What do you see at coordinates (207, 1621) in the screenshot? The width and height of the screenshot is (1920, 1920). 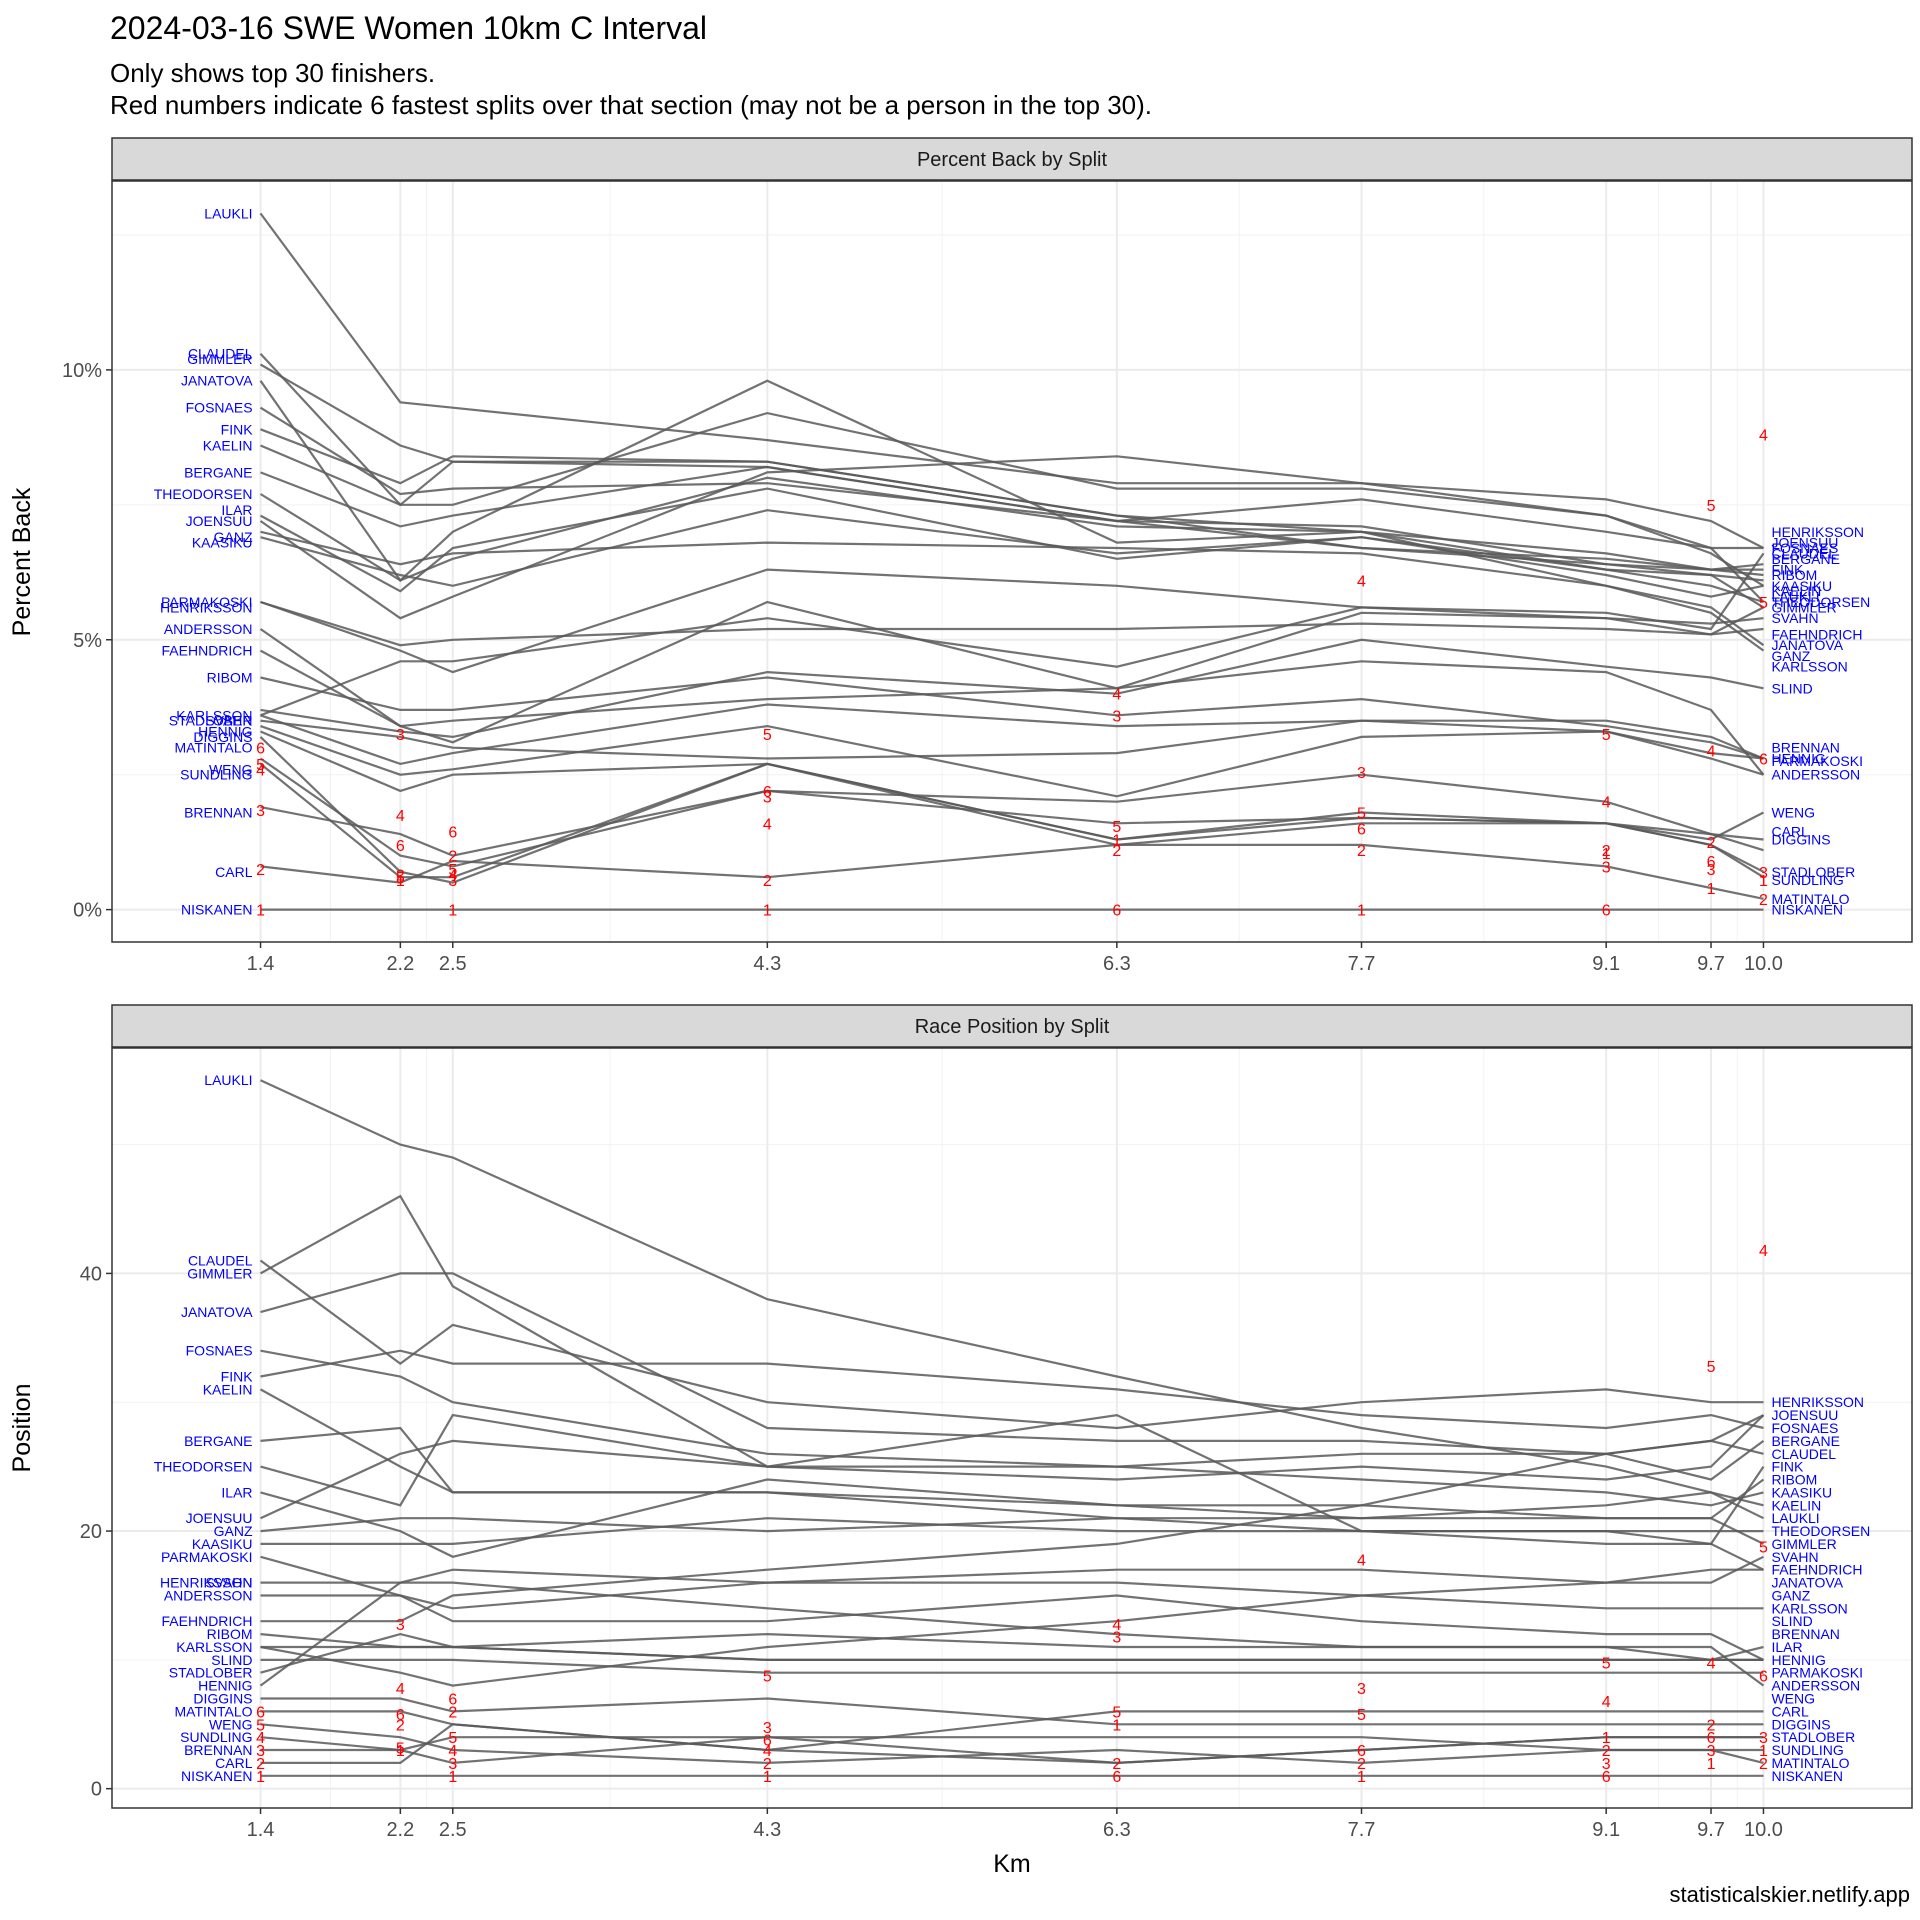 I see `athlete-label-start: FAEHNDRICH` at bounding box center [207, 1621].